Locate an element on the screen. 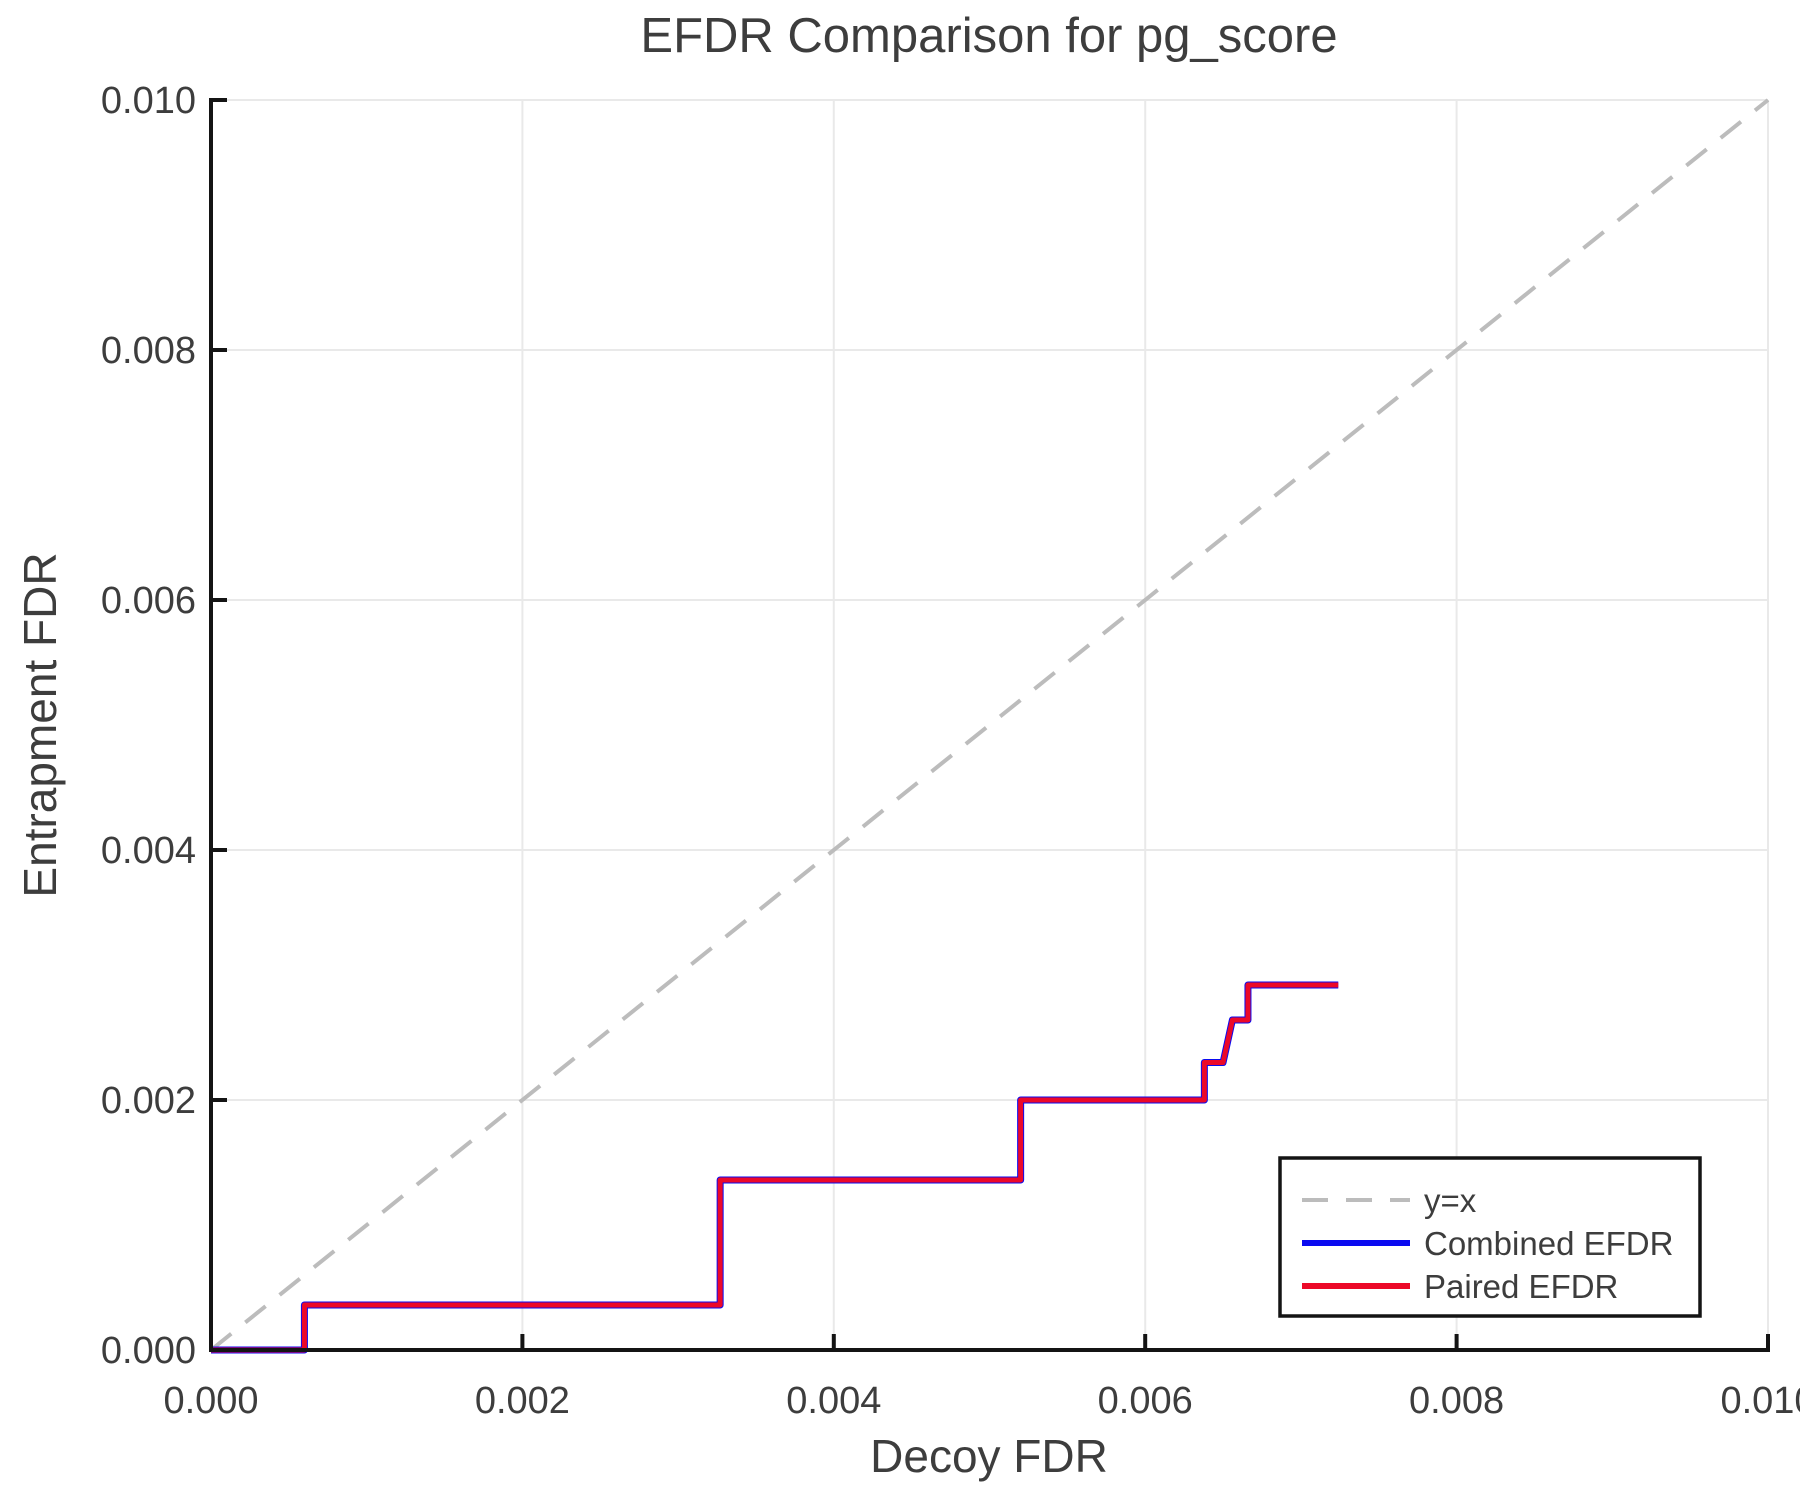  y-tick-label: 0.002 is located at coordinates (148, 1101).